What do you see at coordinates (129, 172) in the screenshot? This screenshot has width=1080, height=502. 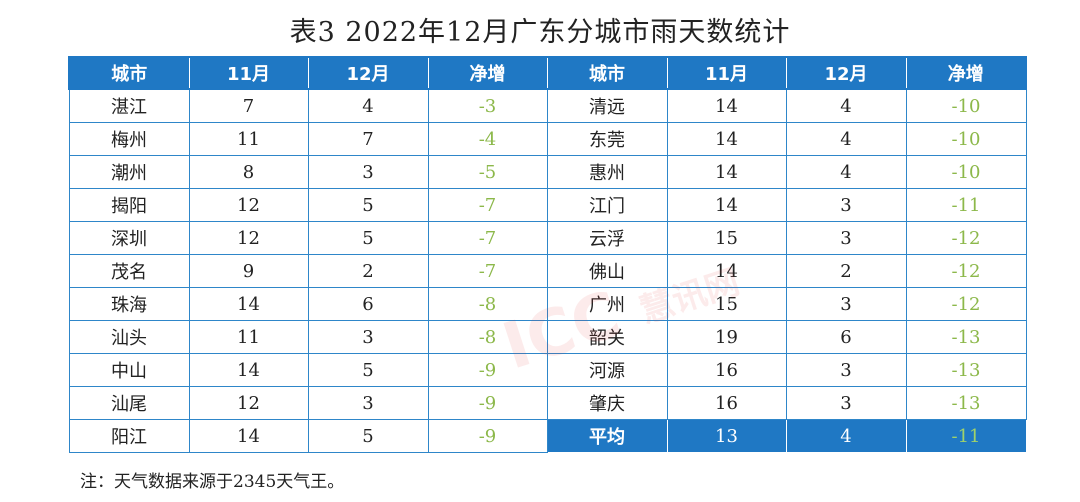 I see `city-cell: 潮州` at bounding box center [129, 172].